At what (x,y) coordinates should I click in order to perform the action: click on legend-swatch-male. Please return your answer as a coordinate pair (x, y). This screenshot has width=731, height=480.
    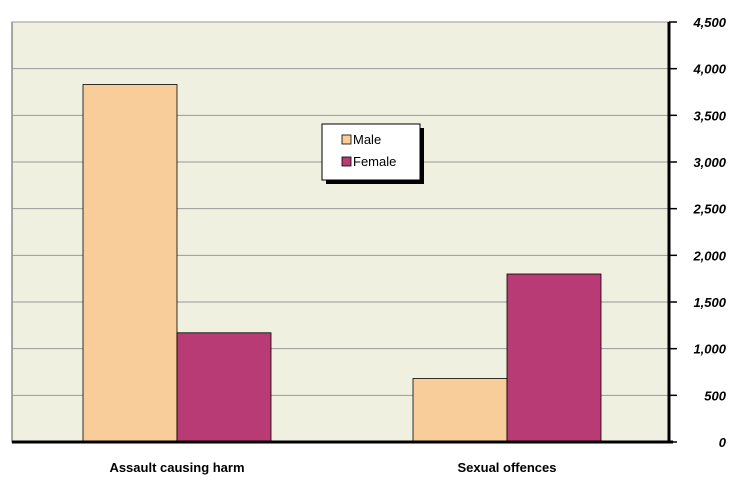
    Looking at the image, I should click on (346, 139).